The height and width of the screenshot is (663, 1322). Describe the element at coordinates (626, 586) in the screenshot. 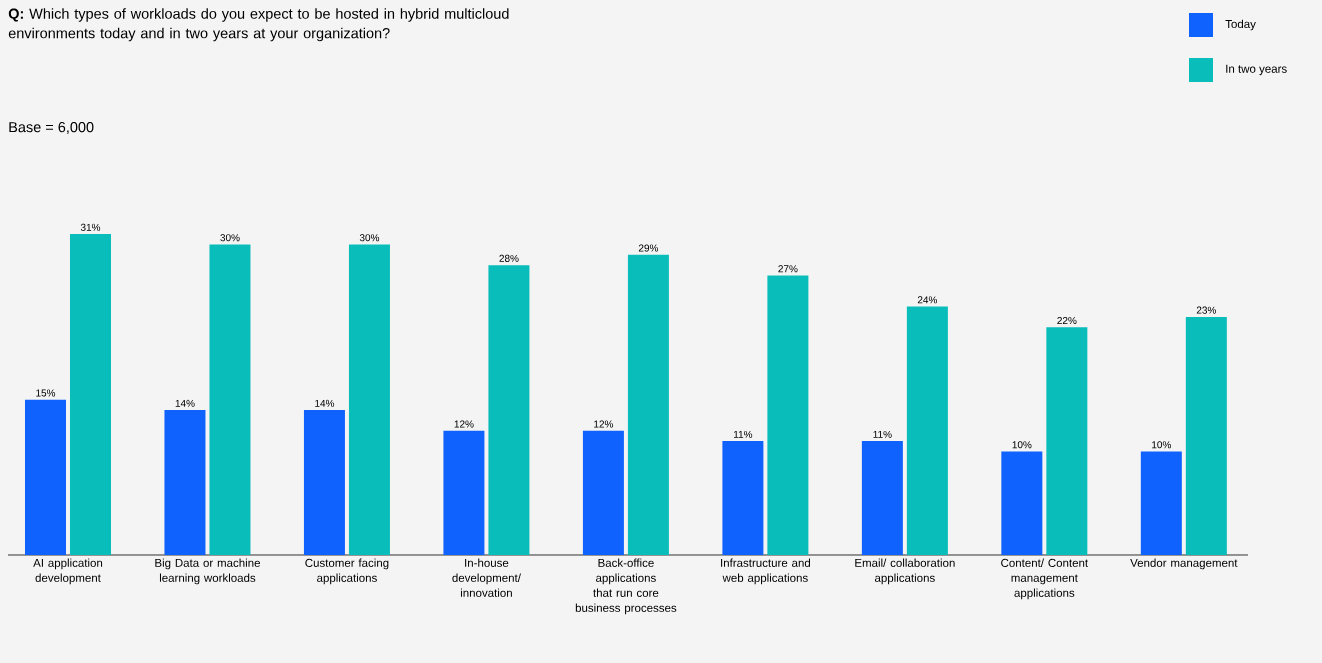

I see `x-tick-label: Back-office applications that run core business processes` at that location.